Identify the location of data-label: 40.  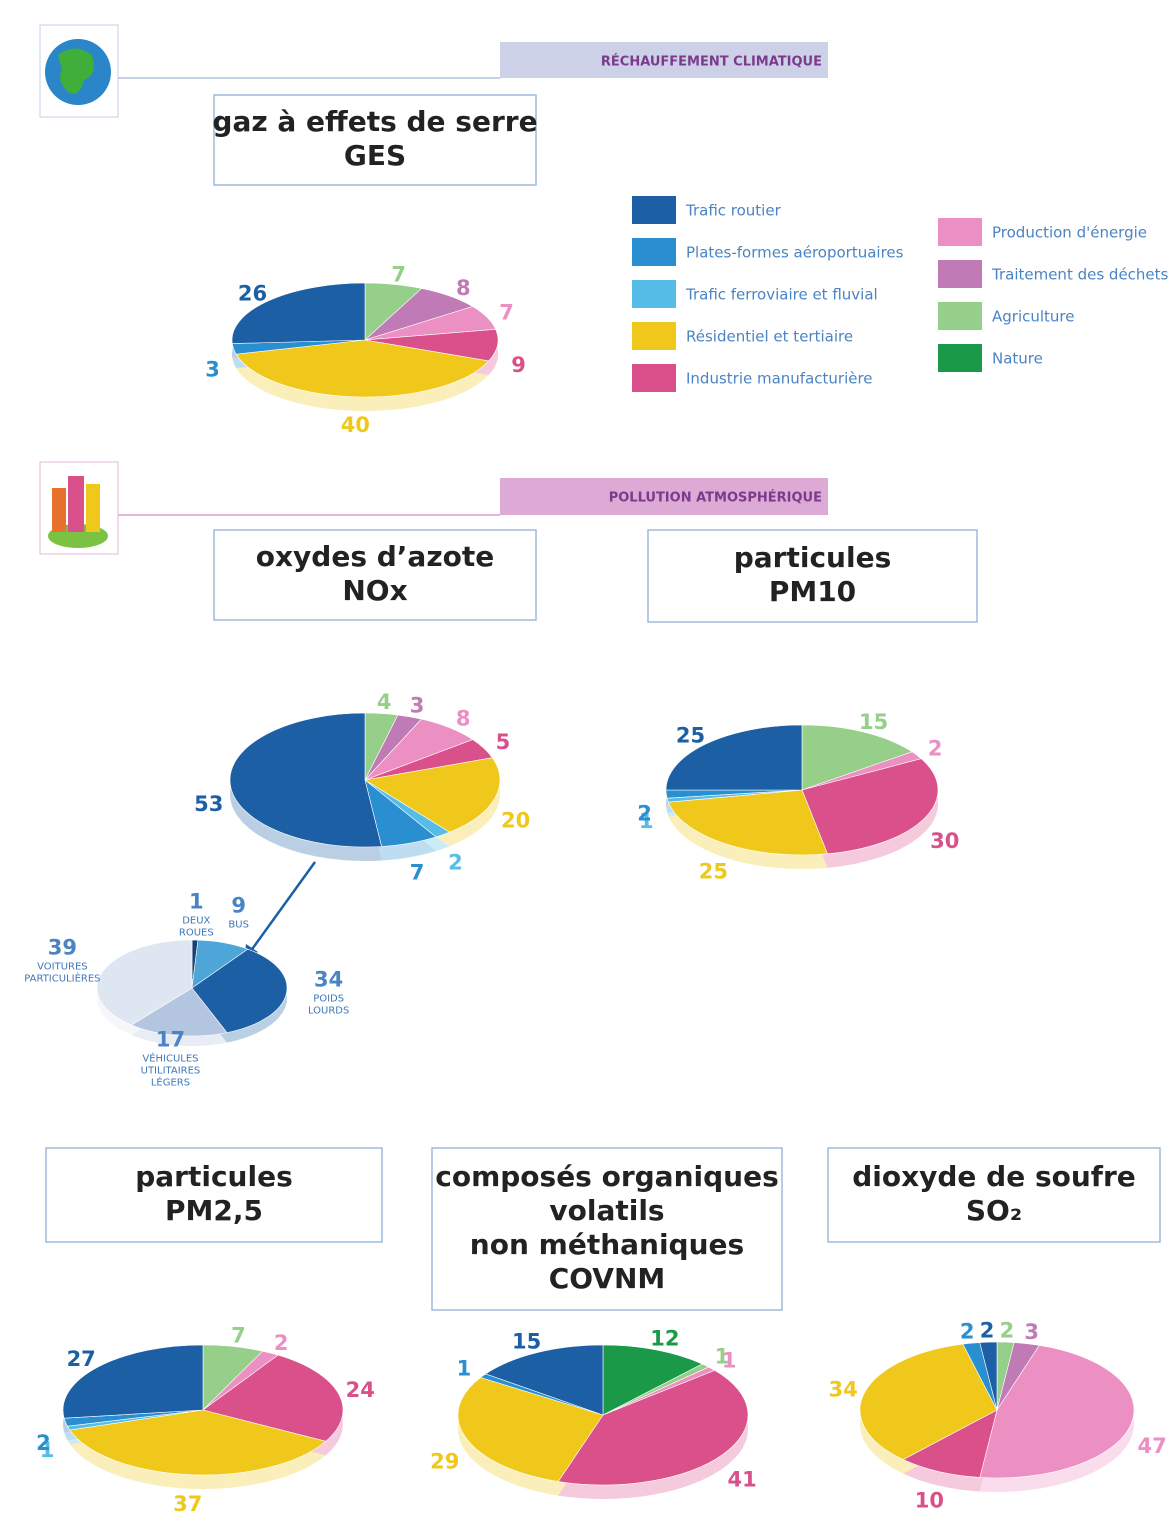
(355, 425).